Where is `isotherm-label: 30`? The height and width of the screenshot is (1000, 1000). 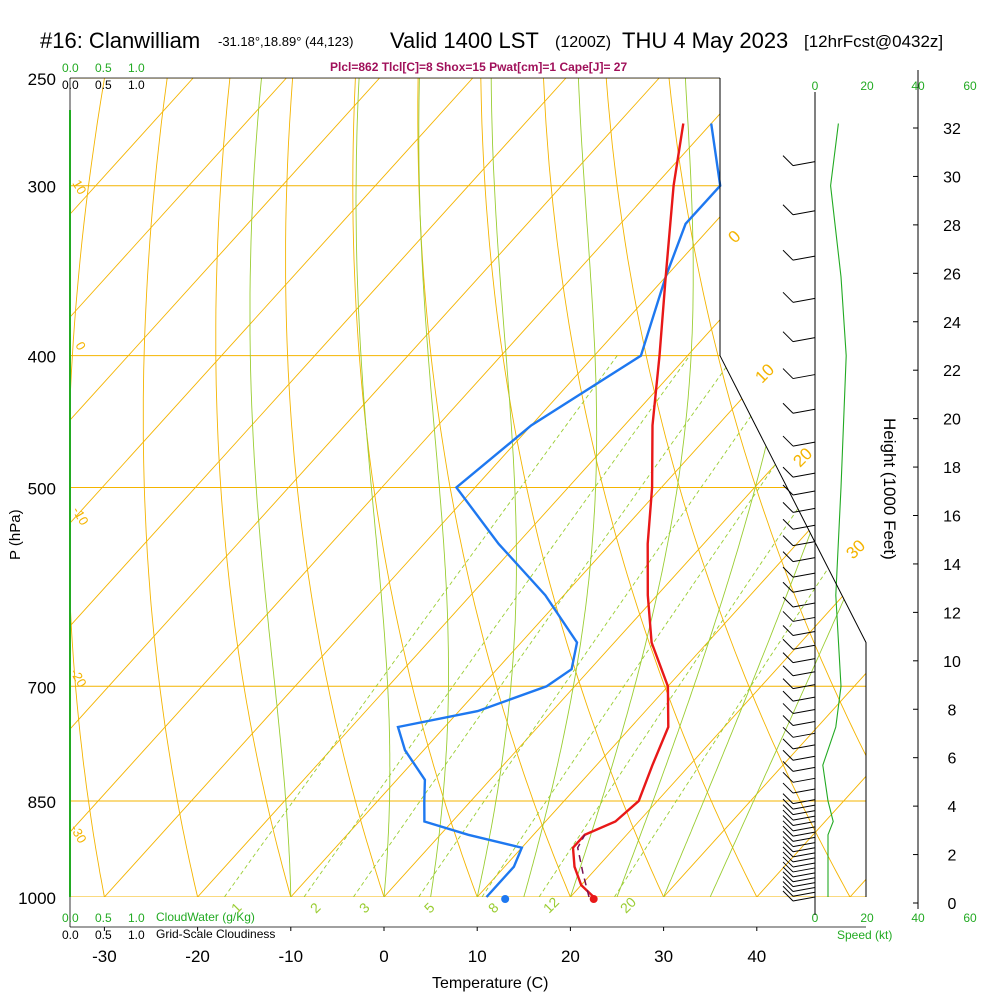 isotherm-label: 30 is located at coordinates (855, 549).